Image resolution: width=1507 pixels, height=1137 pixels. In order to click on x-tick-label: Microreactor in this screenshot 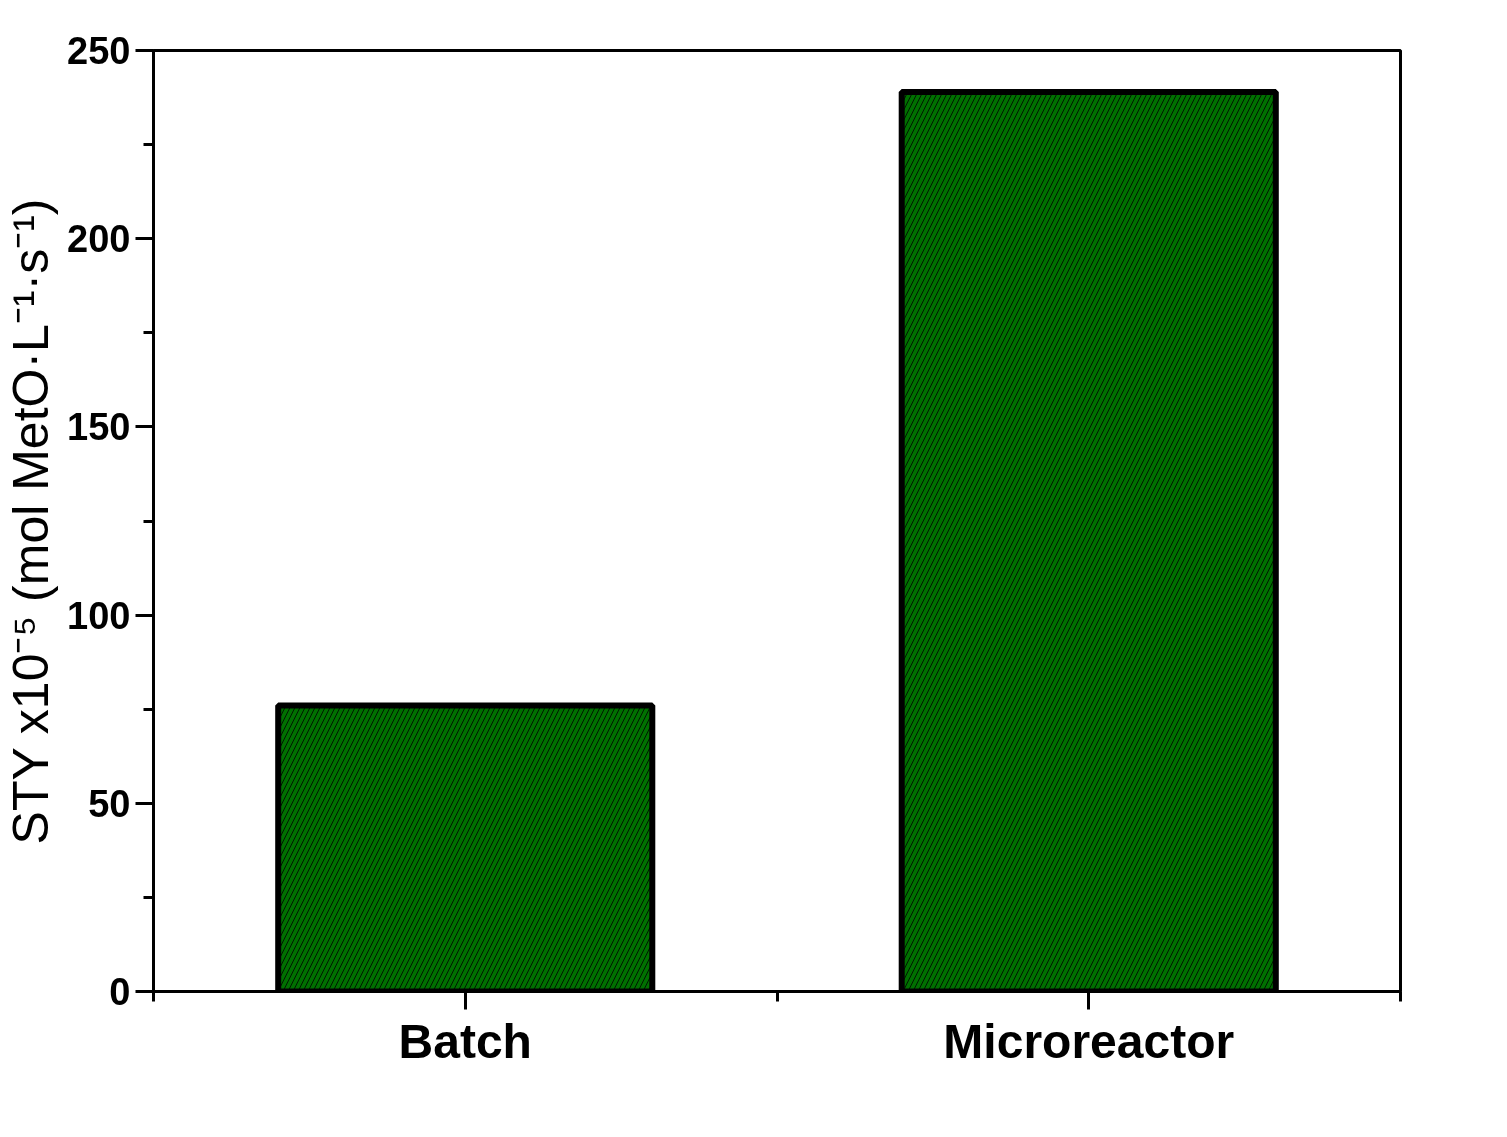, I will do `click(1089, 1041)`.